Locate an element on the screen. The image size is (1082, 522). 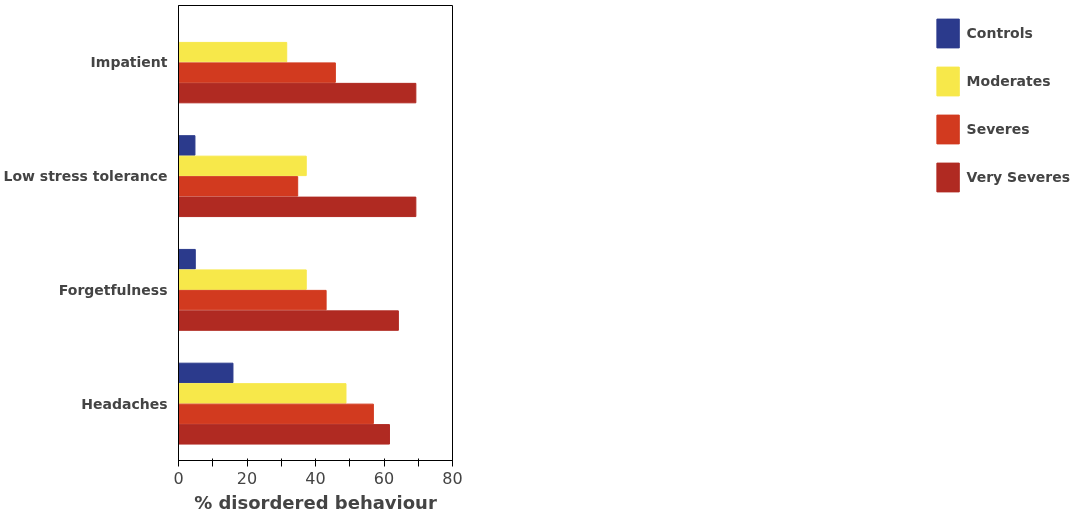
legend-label: Moderates is located at coordinates (1008, 81).